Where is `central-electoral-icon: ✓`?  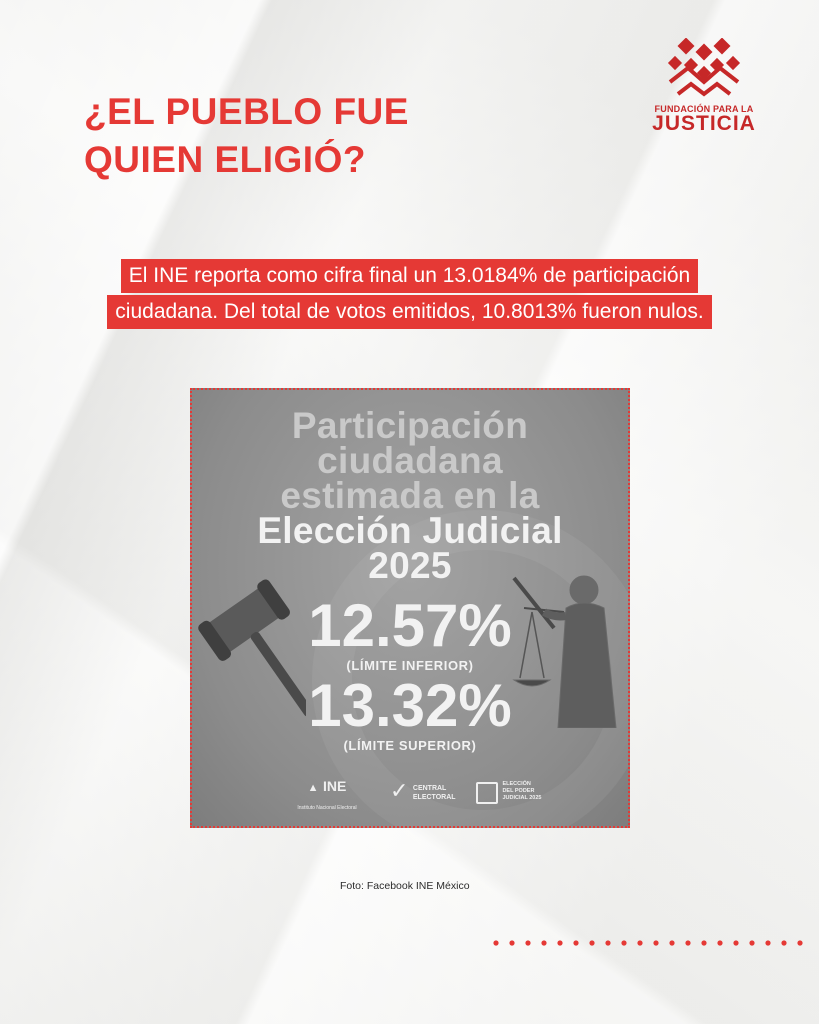 central-electoral-icon: ✓ is located at coordinates (399, 790).